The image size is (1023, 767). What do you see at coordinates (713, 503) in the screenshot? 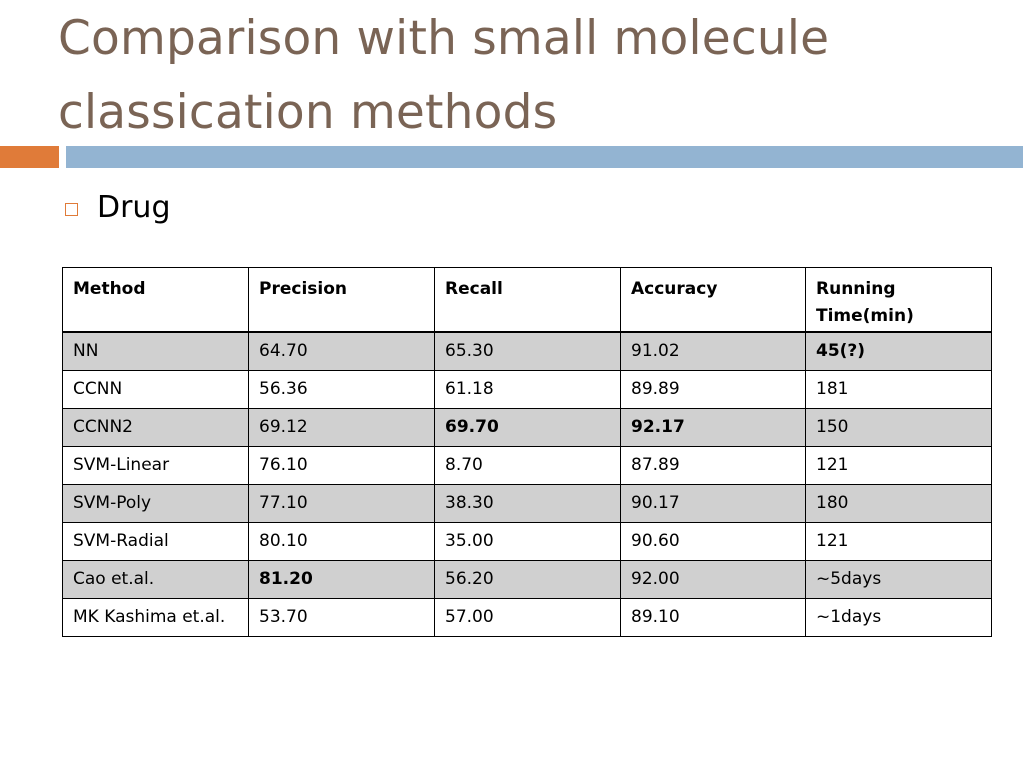
I see `table-cell: 90.17` at bounding box center [713, 503].